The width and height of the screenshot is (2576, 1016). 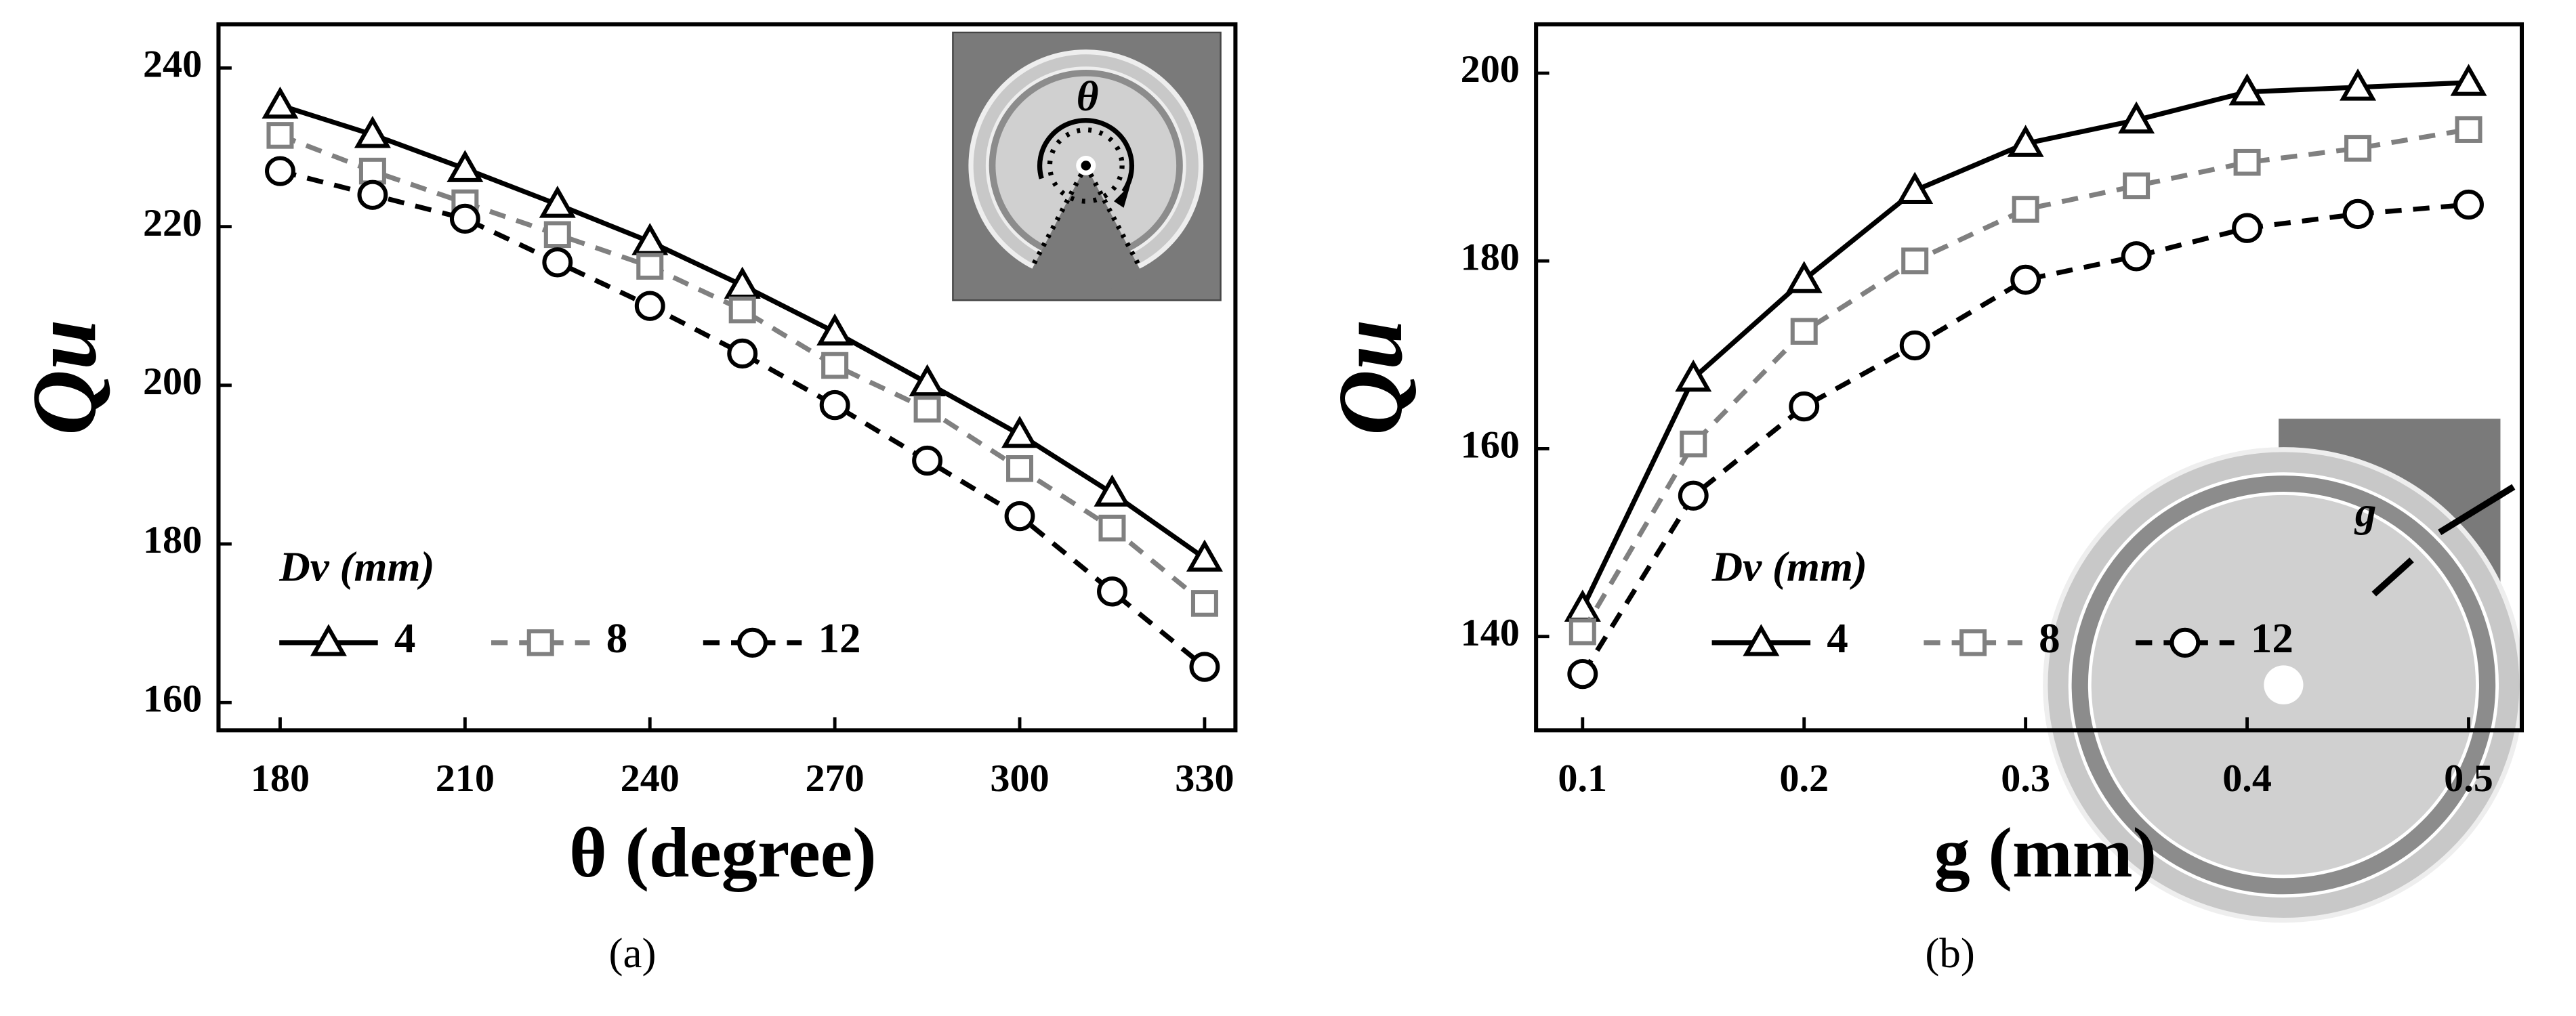 What do you see at coordinates (1582, 778) in the screenshot?
I see `x-tick-label: 0.1` at bounding box center [1582, 778].